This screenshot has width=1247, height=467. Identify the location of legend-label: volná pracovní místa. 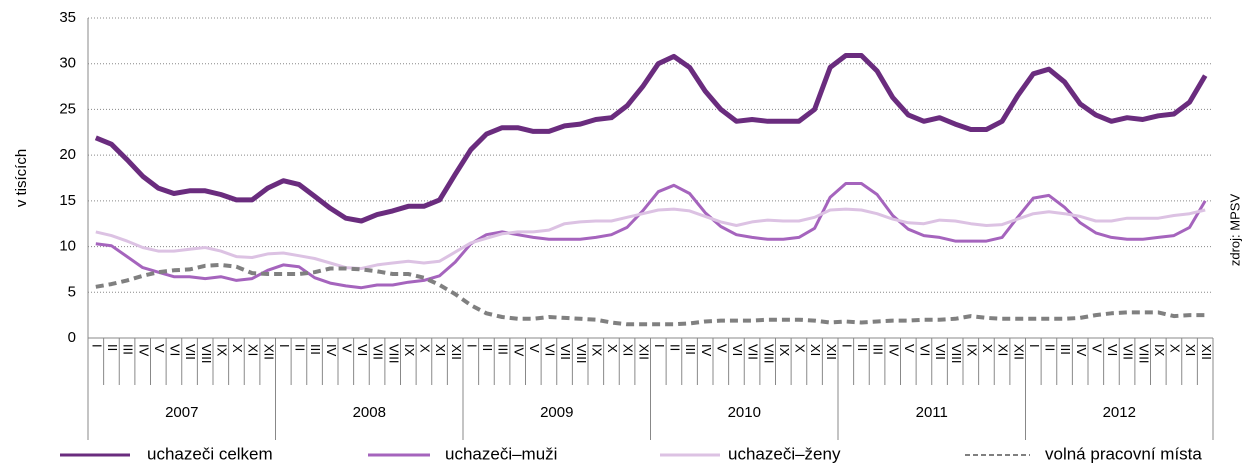
(1123, 453).